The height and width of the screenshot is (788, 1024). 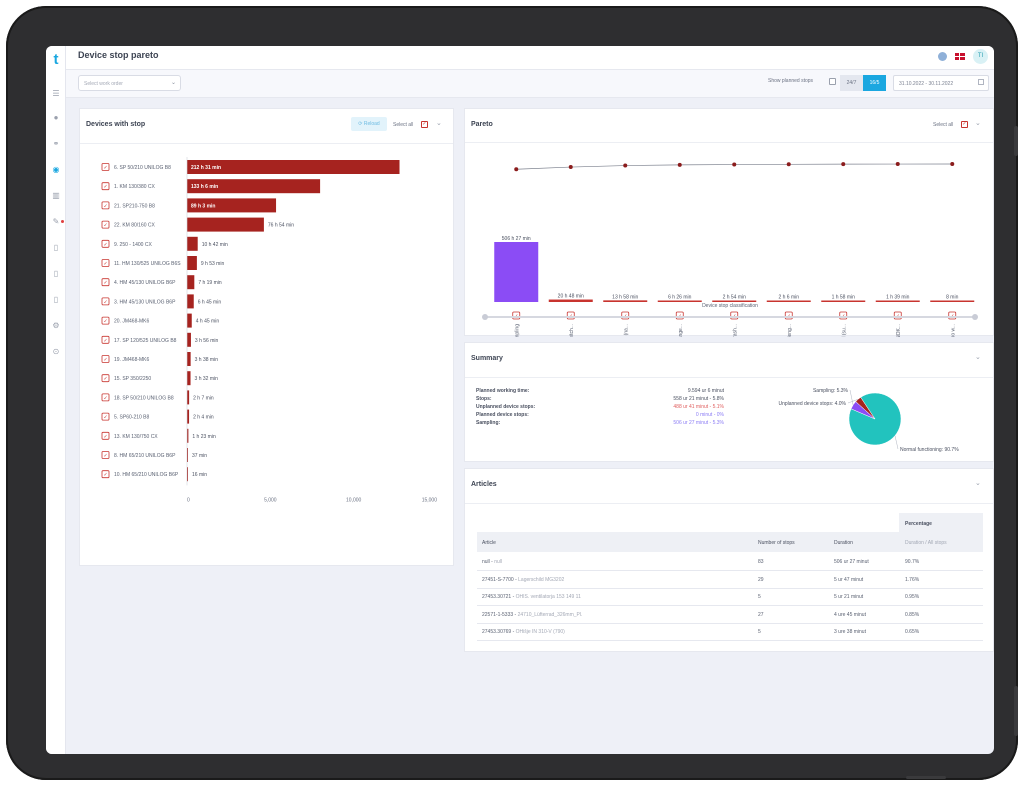 What do you see at coordinates (56, 93) in the screenshot?
I see `list-icon: ☰` at bounding box center [56, 93].